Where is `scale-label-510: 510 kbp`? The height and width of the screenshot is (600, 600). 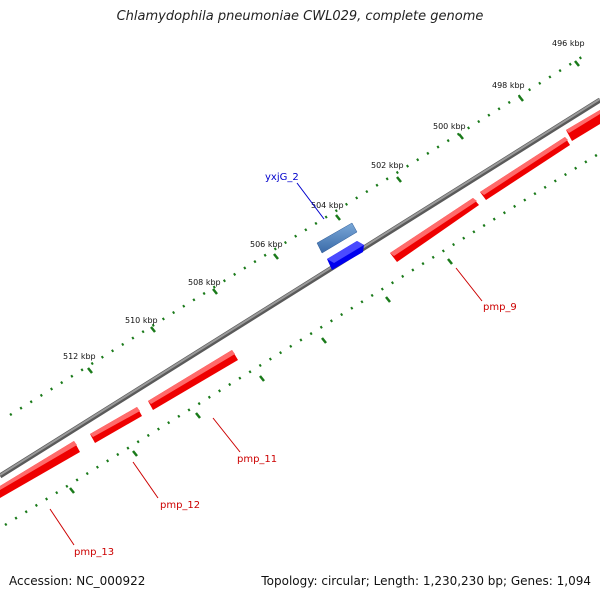 scale-label-510: 510 kbp is located at coordinates (141, 320).